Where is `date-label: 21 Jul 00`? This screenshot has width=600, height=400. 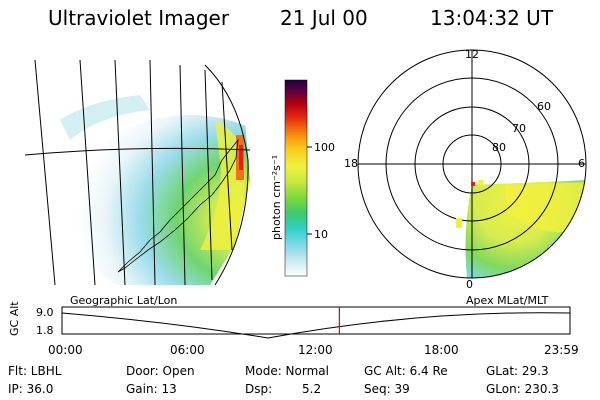
date-label: 21 Jul 00 is located at coordinates (324, 18).